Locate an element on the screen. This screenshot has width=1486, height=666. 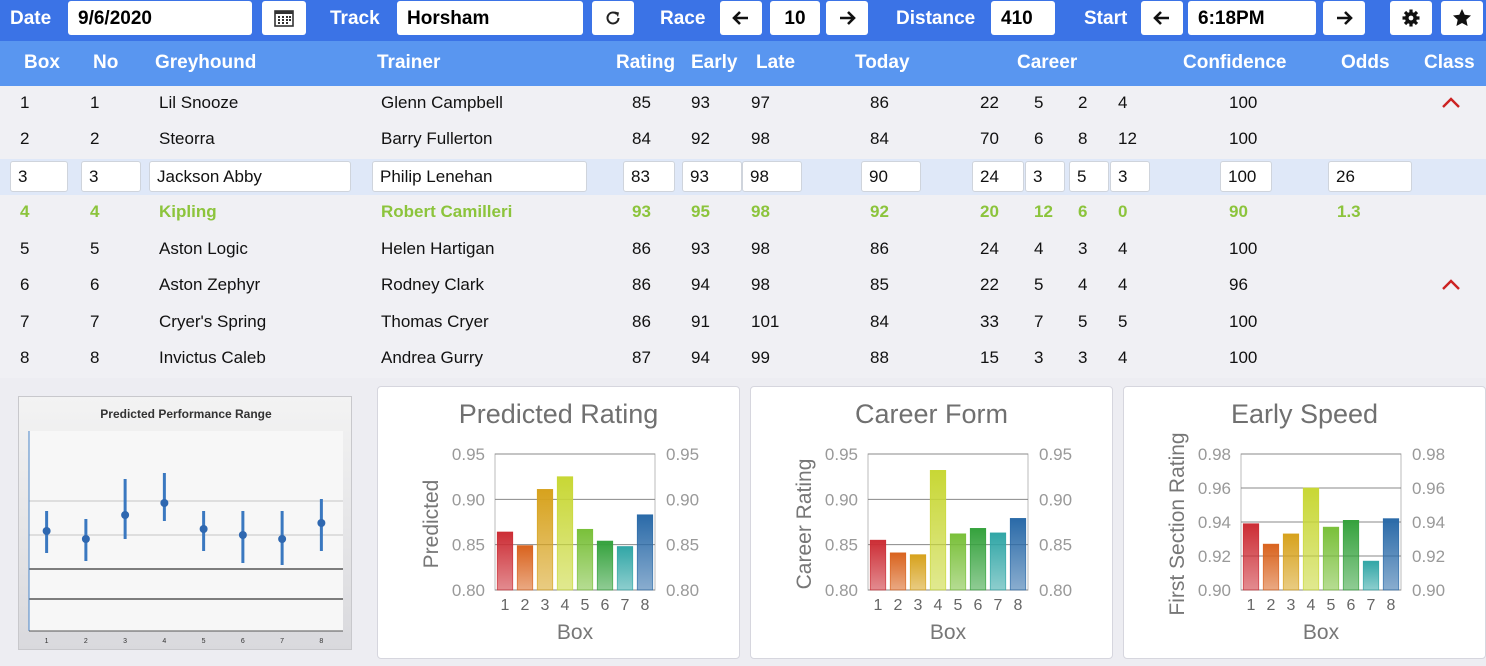
cell-early: 91 is located at coordinates (700, 321).